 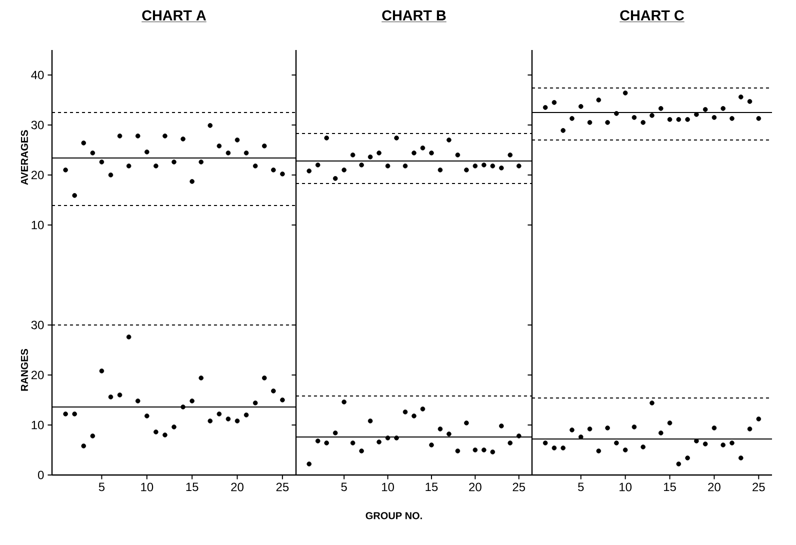 What do you see at coordinates (37, 75) in the screenshot?
I see `y-tick-label: 40` at bounding box center [37, 75].